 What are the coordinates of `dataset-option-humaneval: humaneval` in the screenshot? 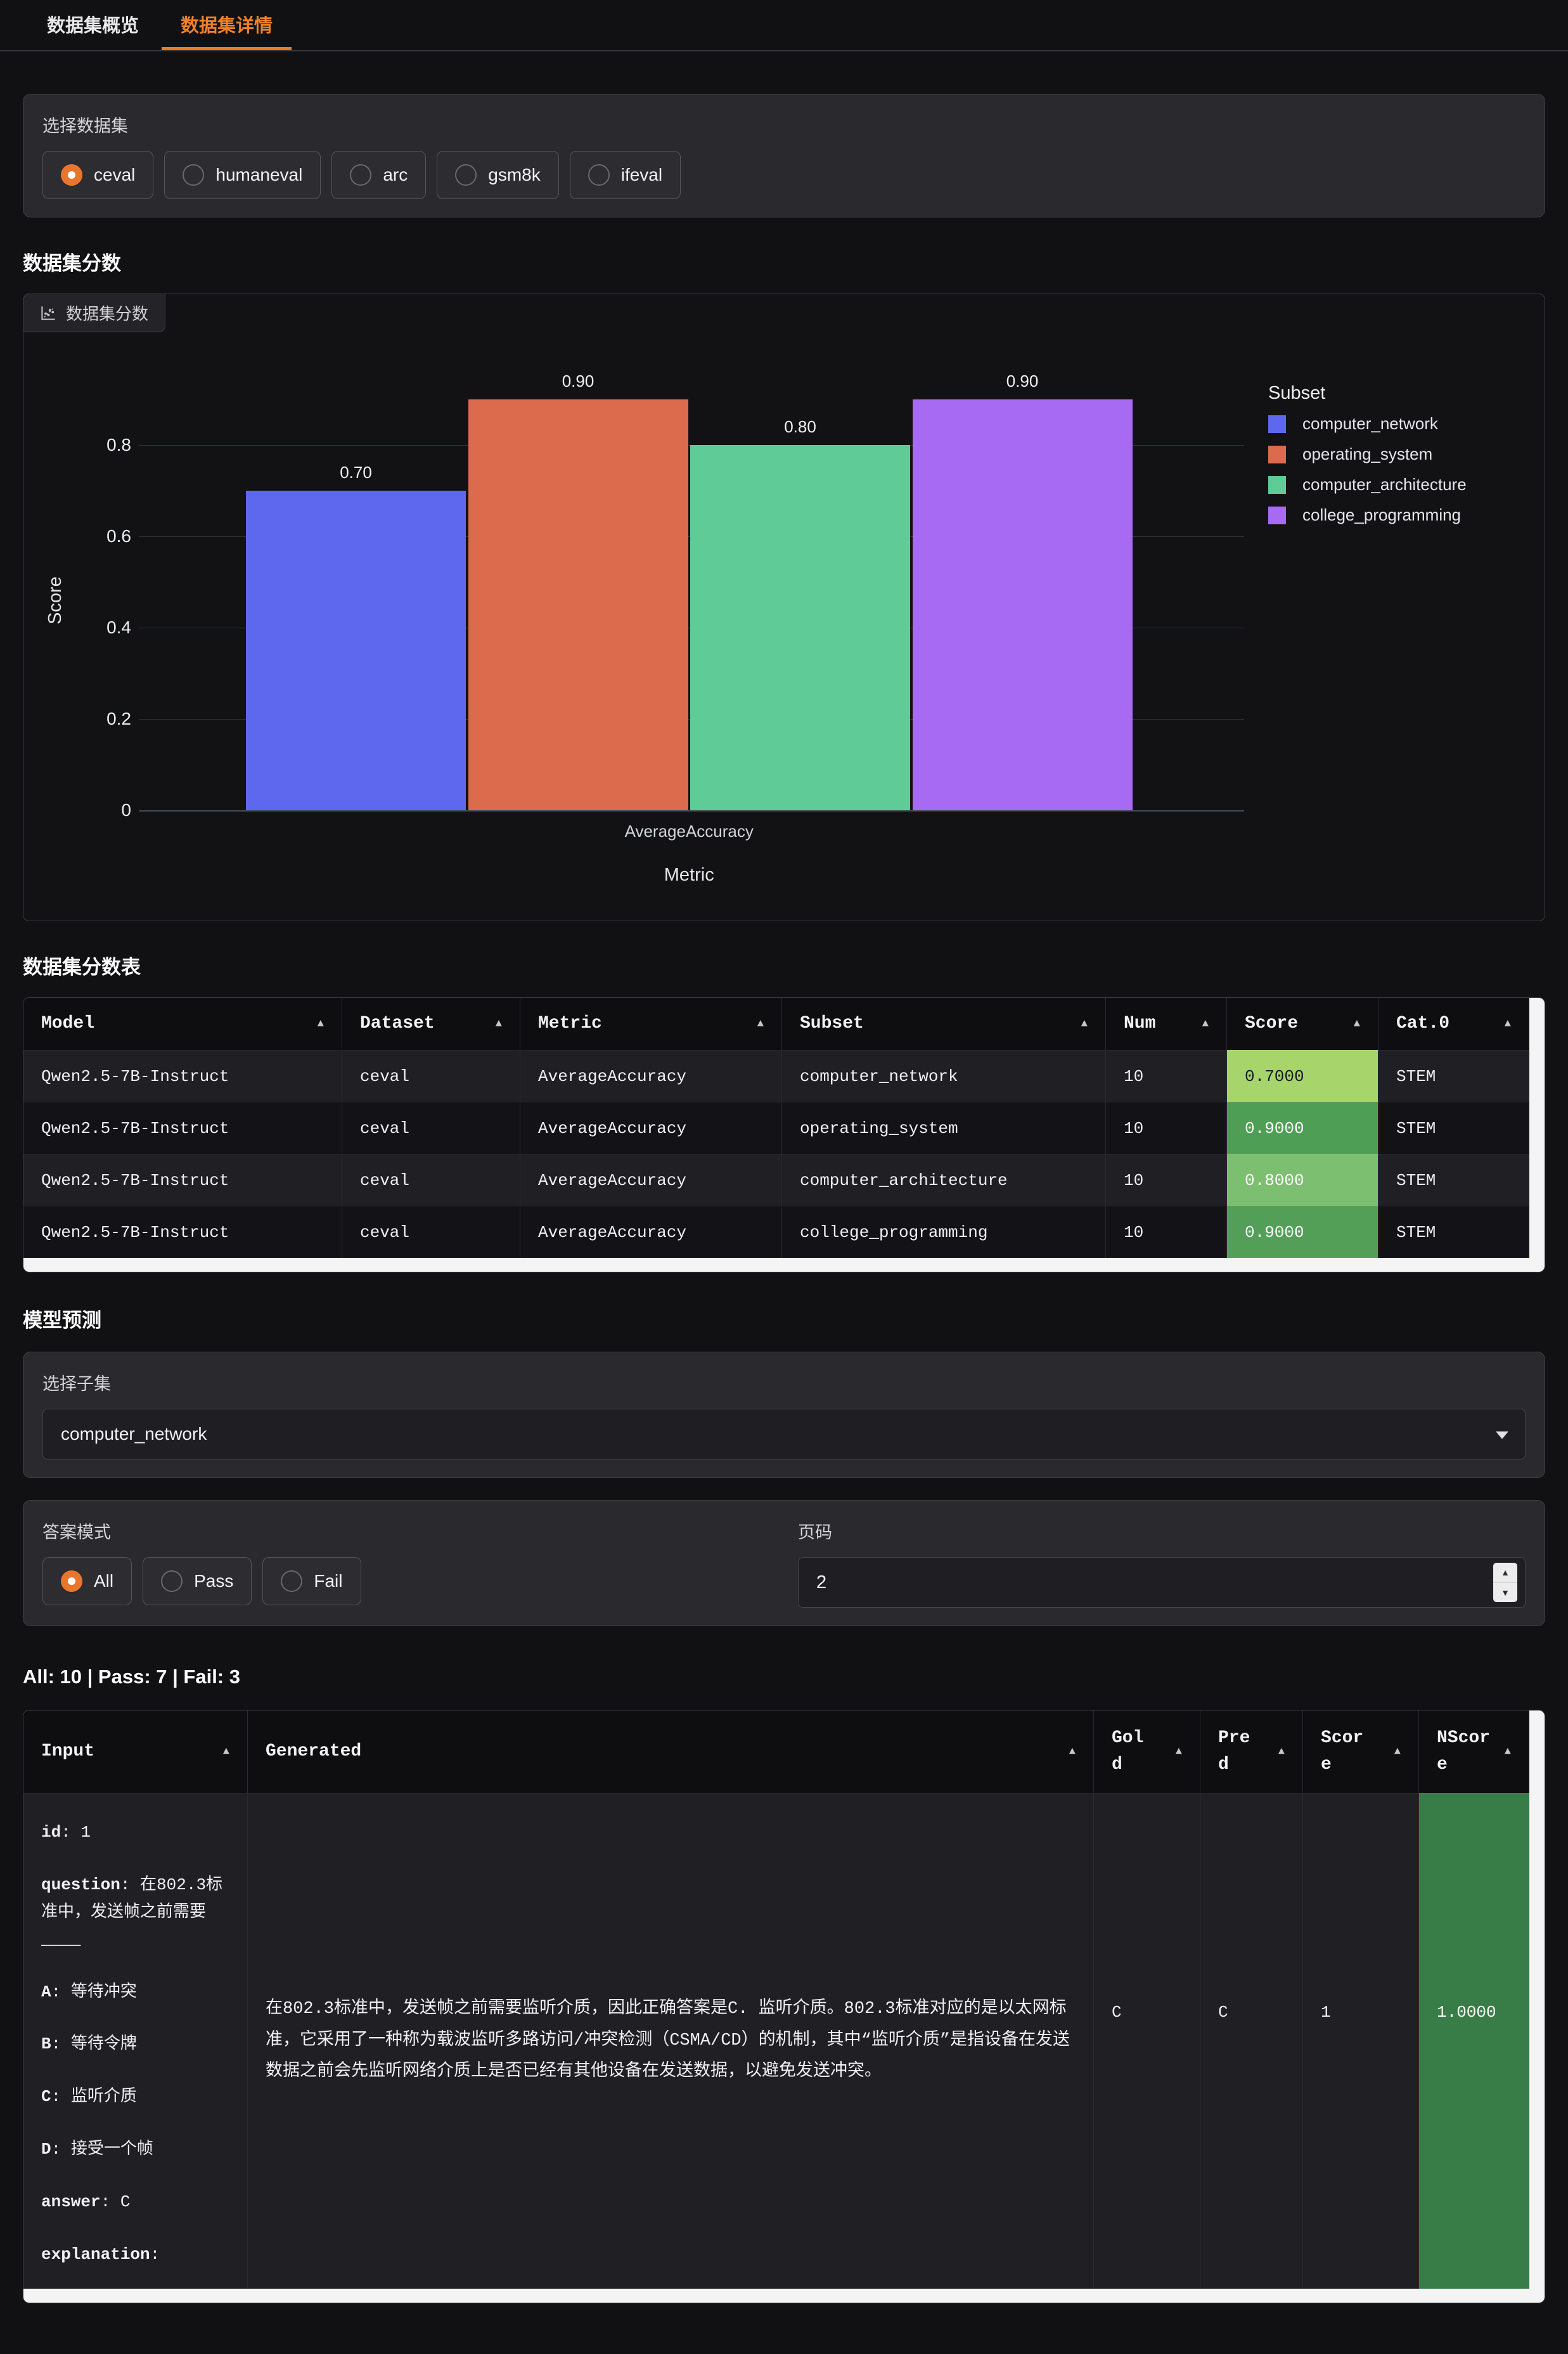 It's located at (242, 175).